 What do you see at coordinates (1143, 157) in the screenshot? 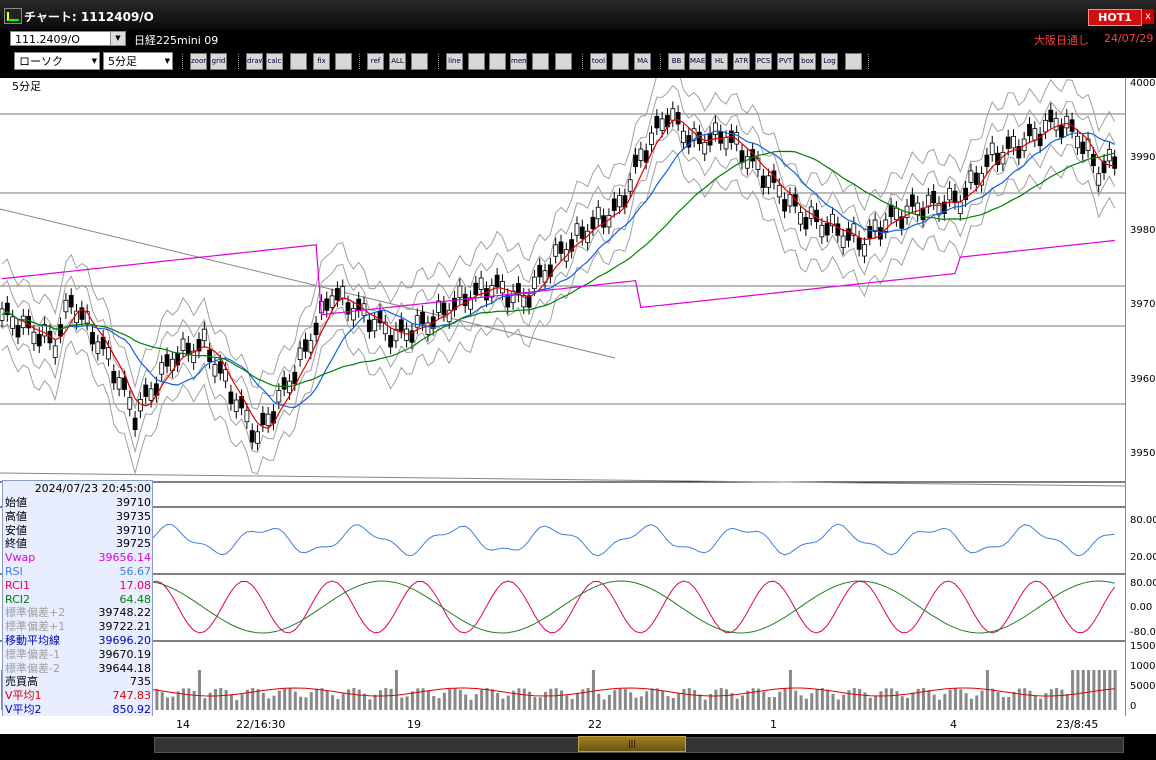
I see `price-tick-label: 39900` at bounding box center [1143, 157].